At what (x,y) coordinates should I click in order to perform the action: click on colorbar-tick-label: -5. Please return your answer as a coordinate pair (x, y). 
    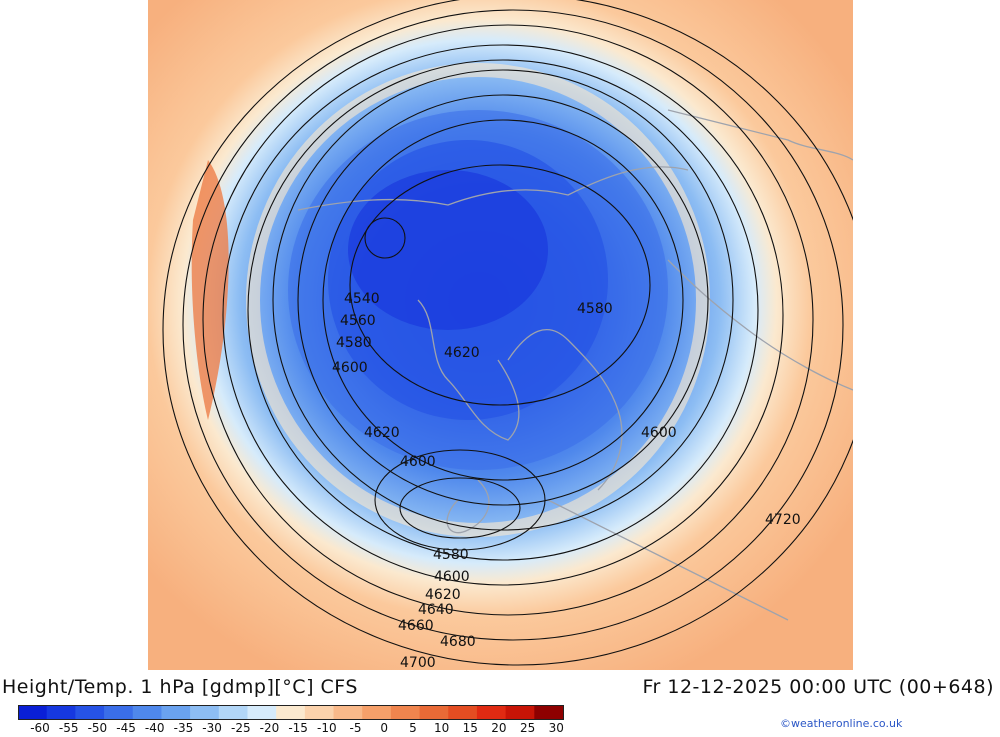
    Looking at the image, I should click on (356, 727).